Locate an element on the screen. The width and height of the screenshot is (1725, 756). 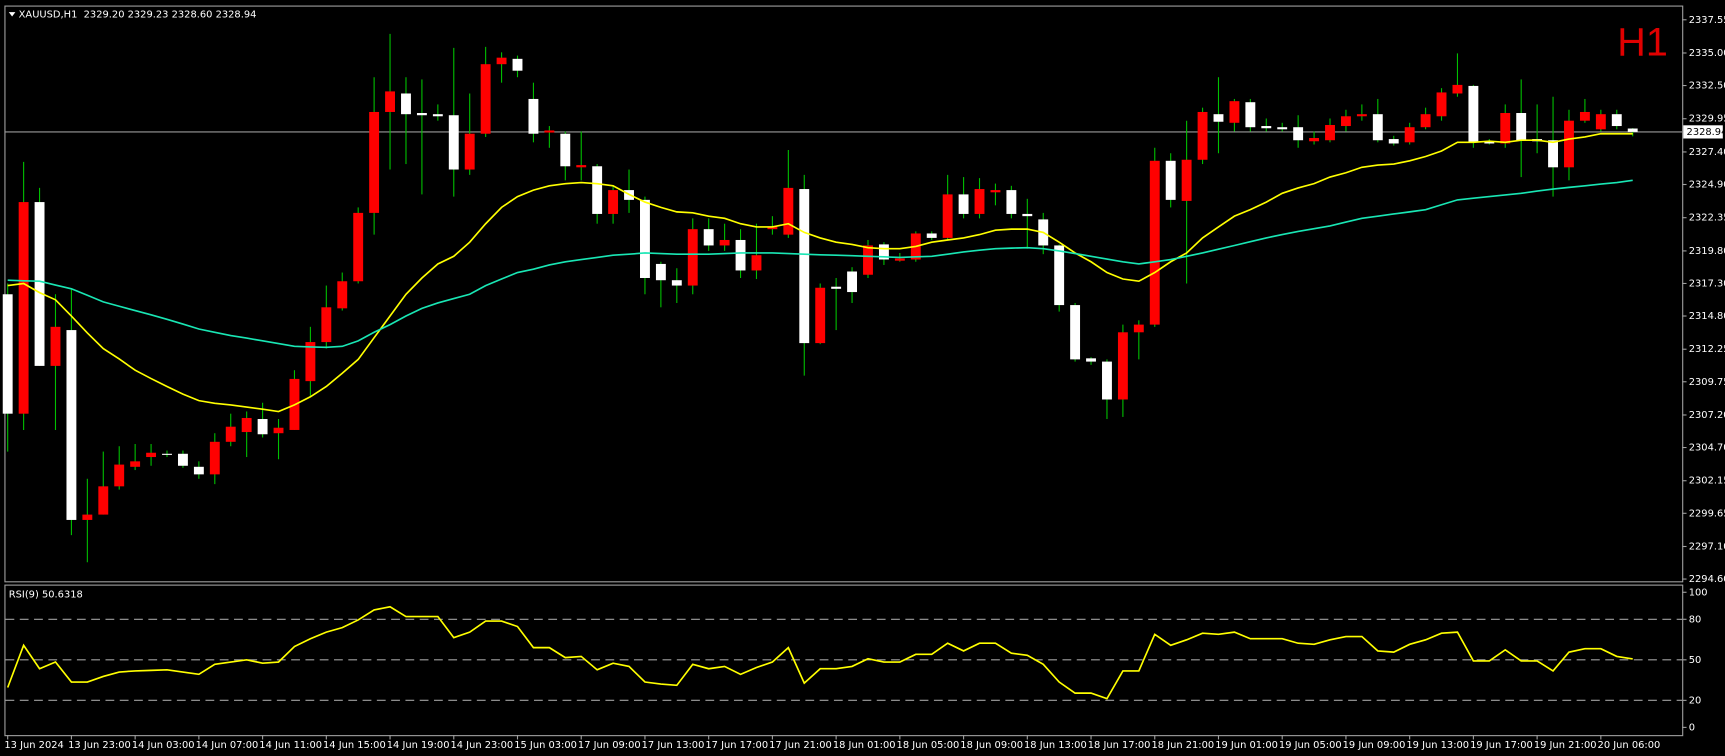
y-tick-label: 20 is located at coordinates (1695, 700).